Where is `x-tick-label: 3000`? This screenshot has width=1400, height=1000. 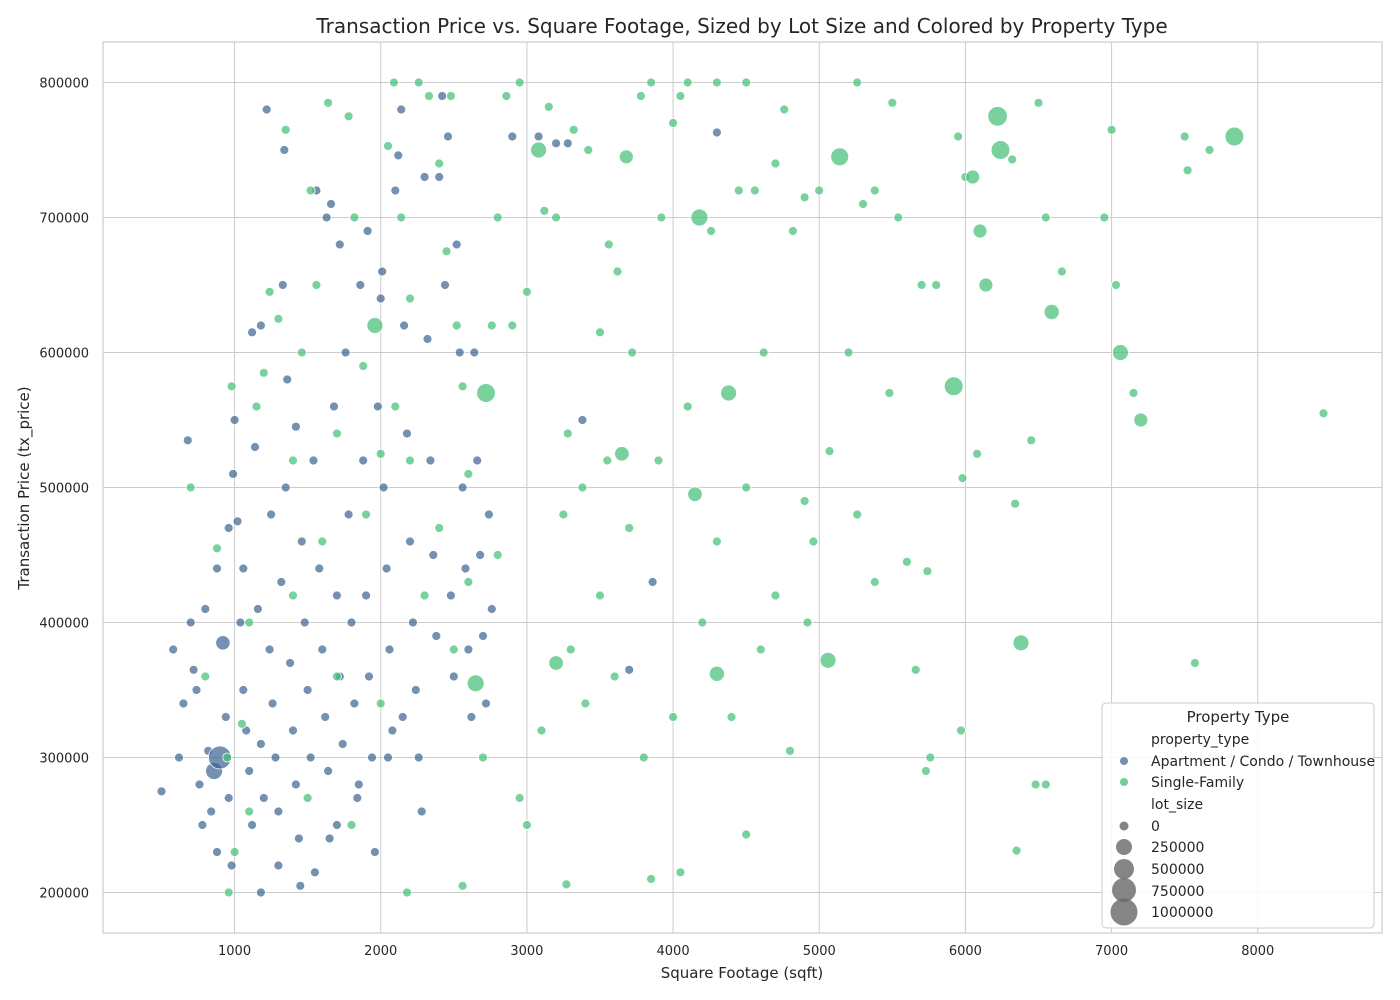
x-tick-label: 3000 is located at coordinates (526, 951).